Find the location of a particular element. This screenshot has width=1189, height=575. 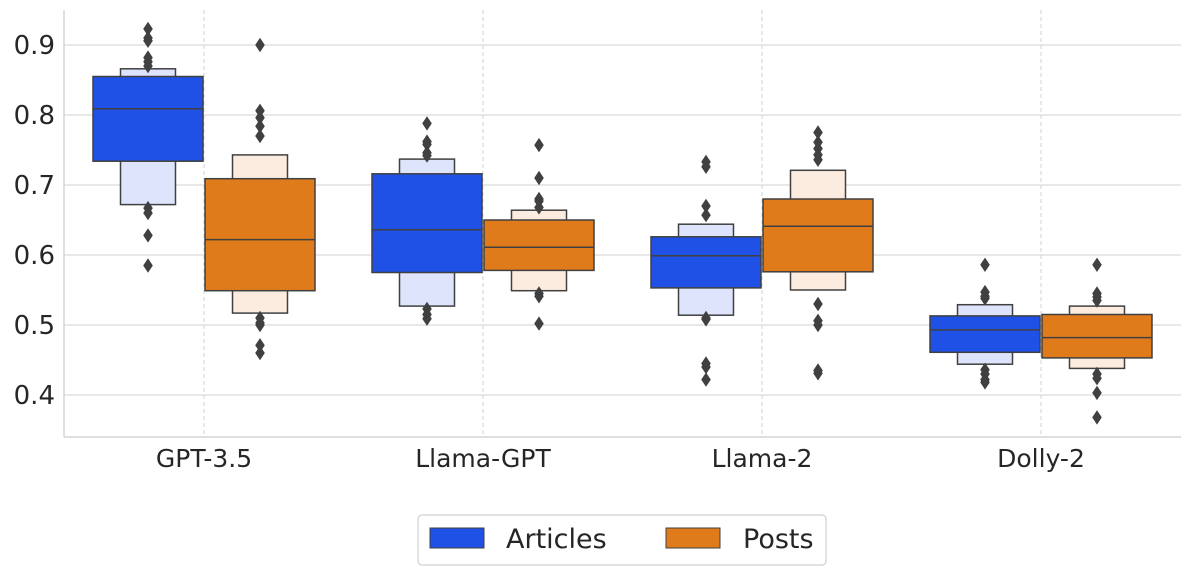

legend: Articles Posts is located at coordinates (622, 540).